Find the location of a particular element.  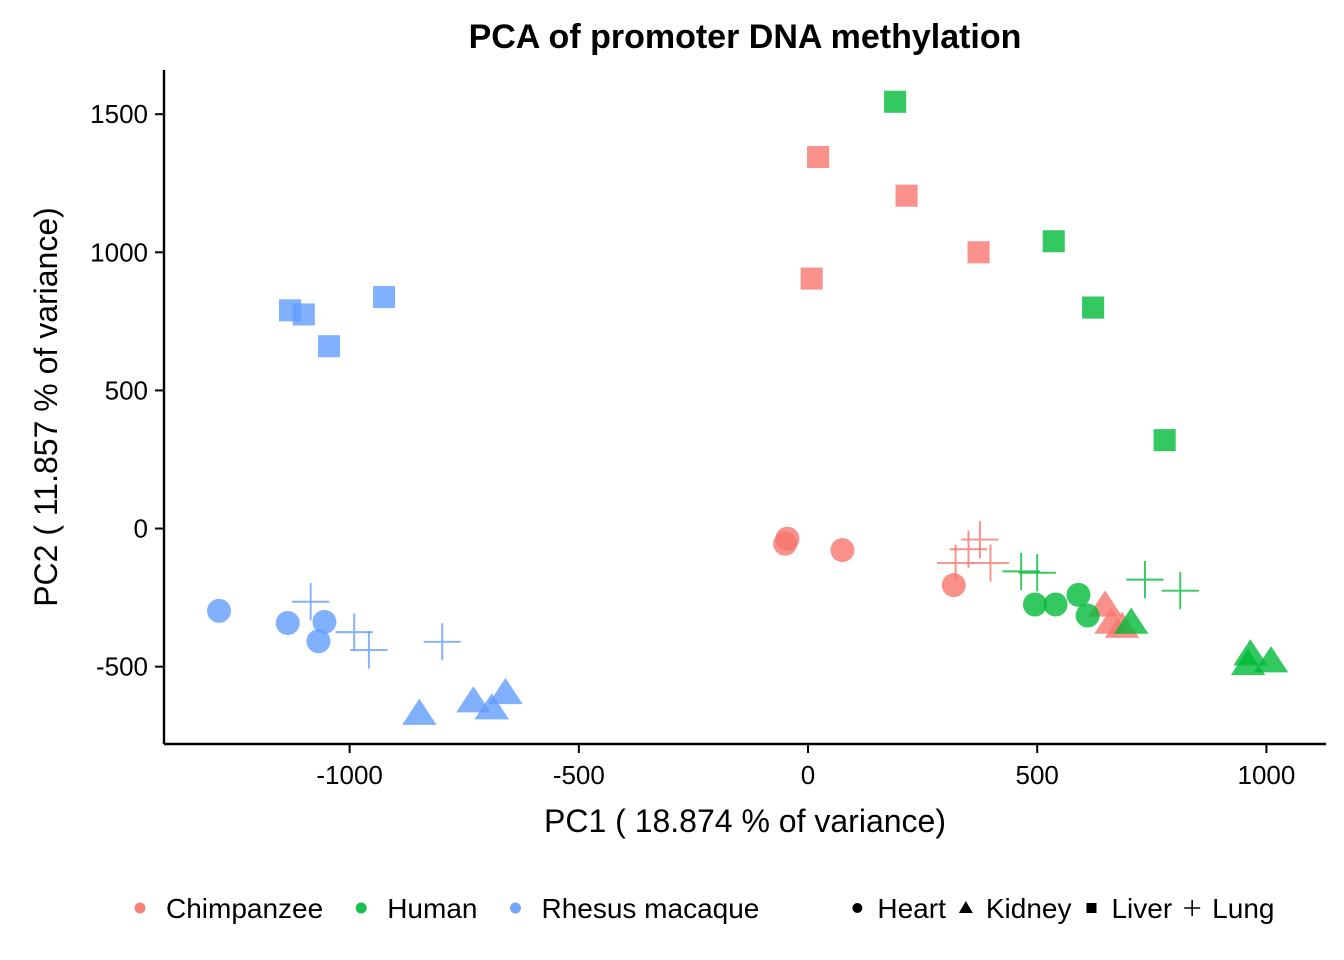

legend-label: Human is located at coordinates (432, 908).